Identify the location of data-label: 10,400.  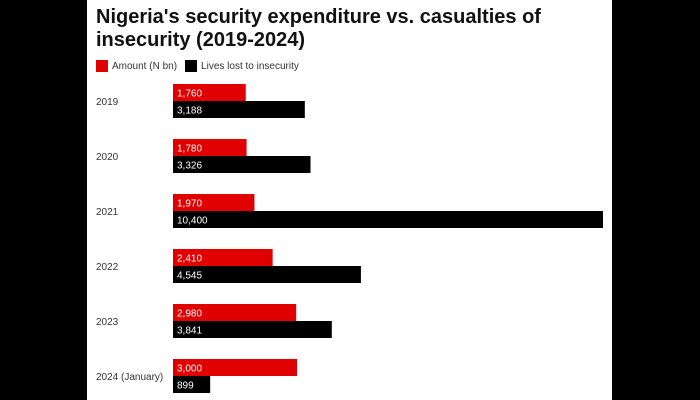
(192, 221).